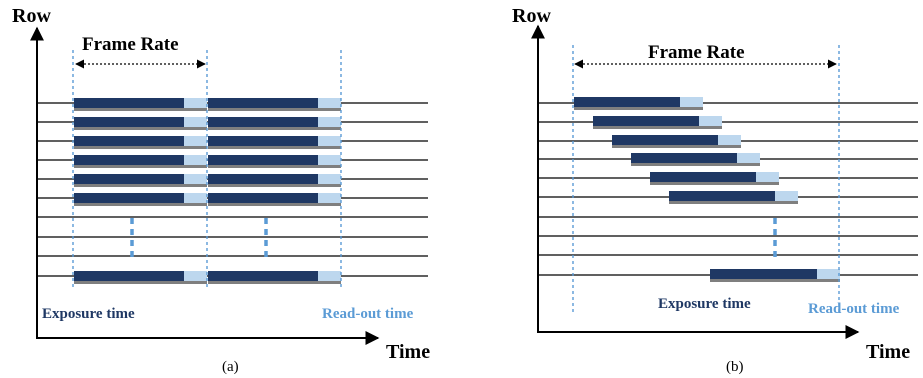 The image size is (923, 378). I want to click on y-axis-label: Row, so click(31, 16).